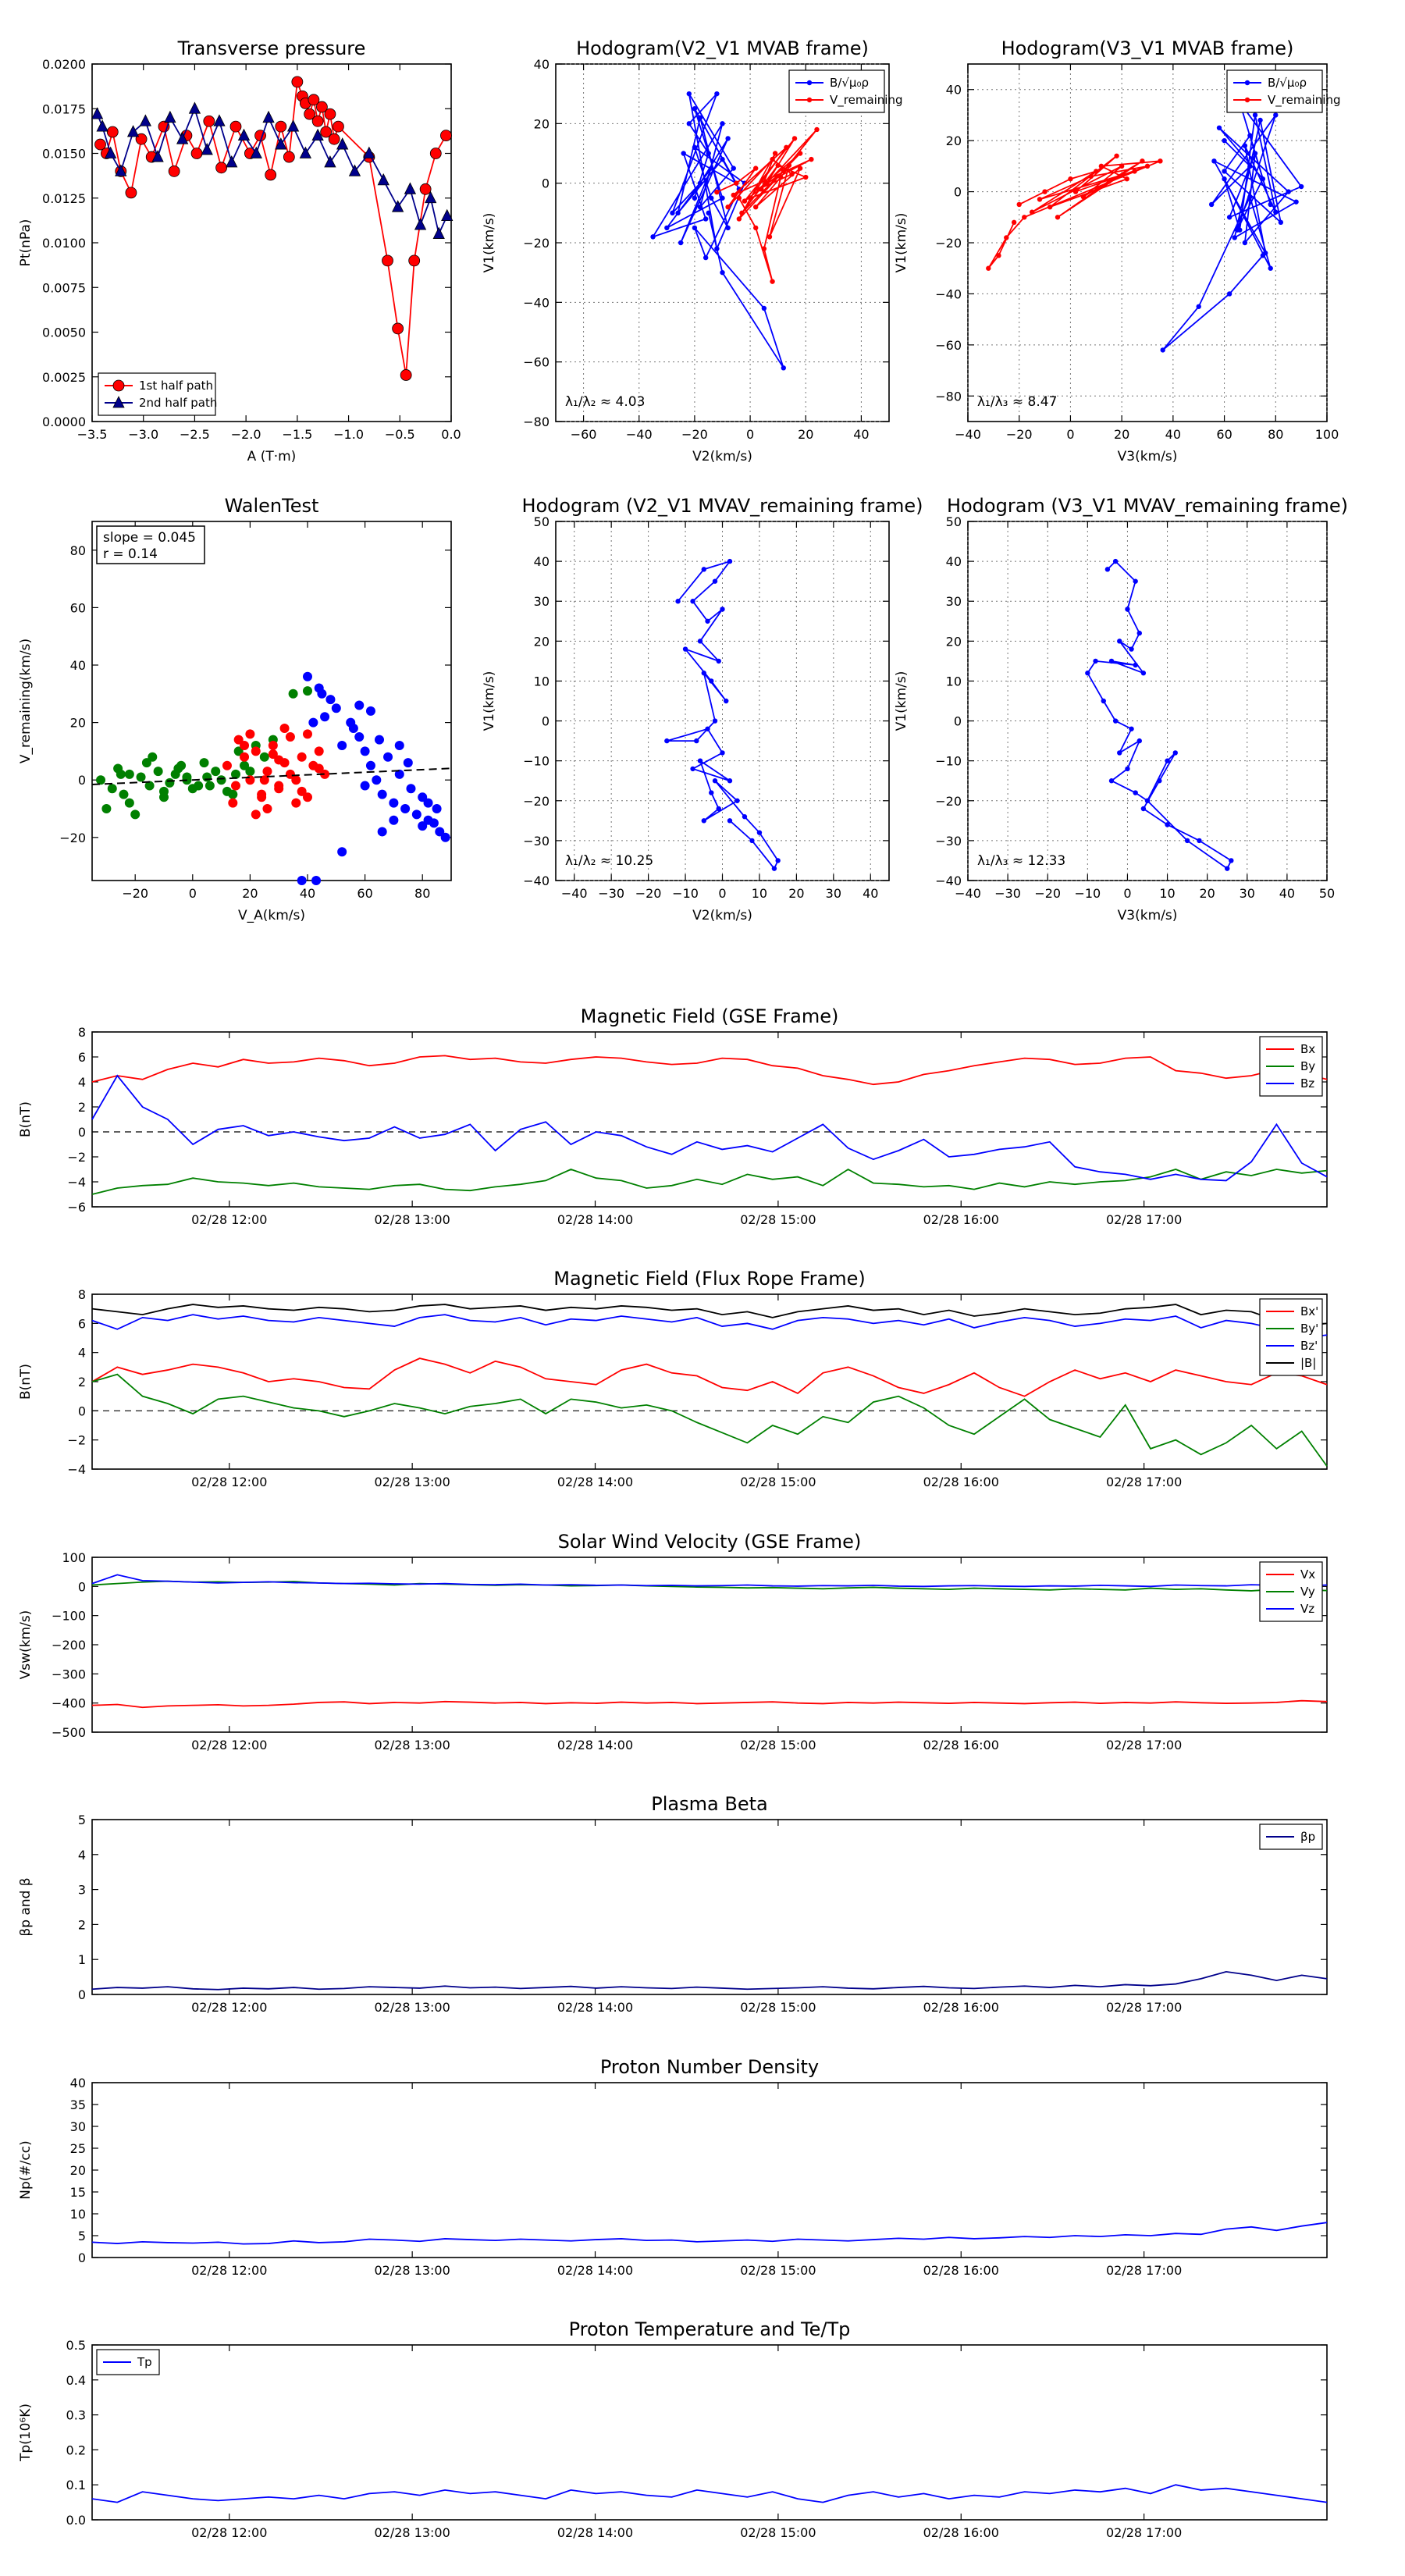  Describe the element at coordinates (796, 893) in the screenshot. I see `x-tick-label: 20` at that location.